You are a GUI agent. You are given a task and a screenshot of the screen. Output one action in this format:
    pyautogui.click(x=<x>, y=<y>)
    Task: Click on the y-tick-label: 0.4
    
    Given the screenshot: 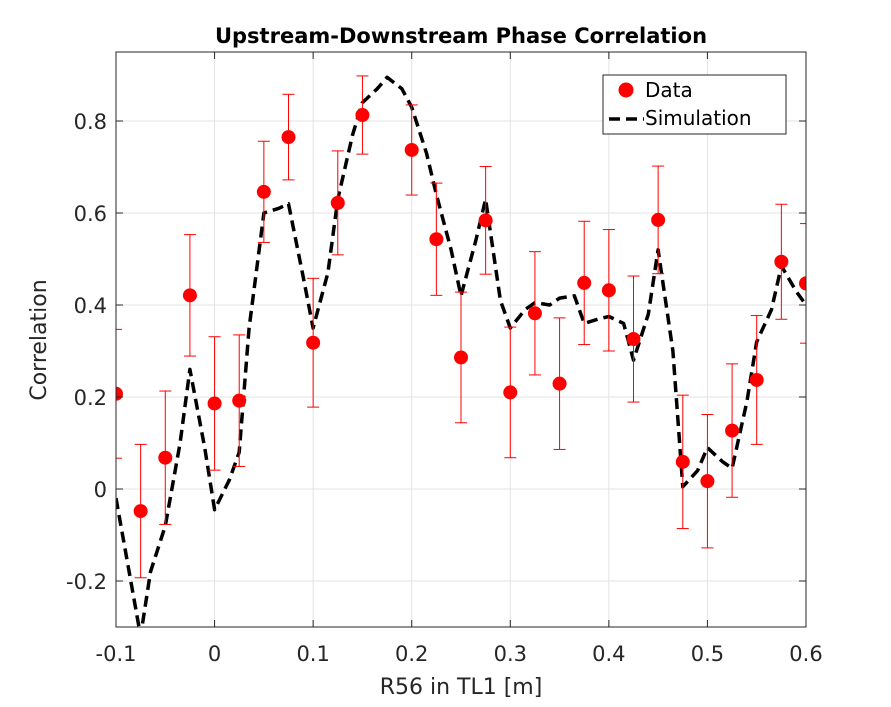 What is the action you would take?
    pyautogui.click(x=90, y=306)
    